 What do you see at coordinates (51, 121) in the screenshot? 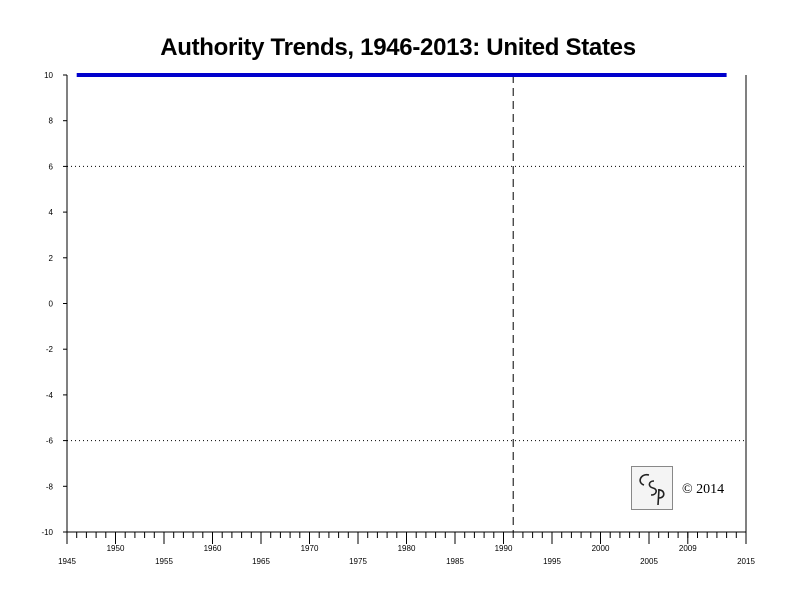
I see `y-tick-label: 8` at bounding box center [51, 121].